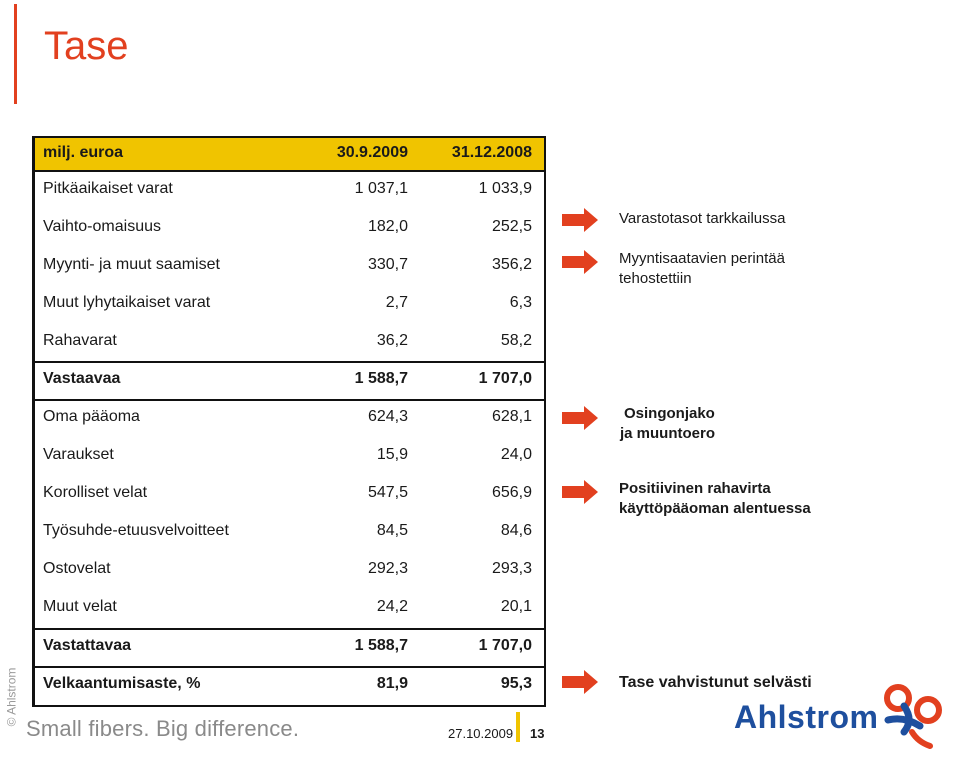  What do you see at coordinates (392, 683) in the screenshot?
I see `row-value-2009: 81,9` at bounding box center [392, 683].